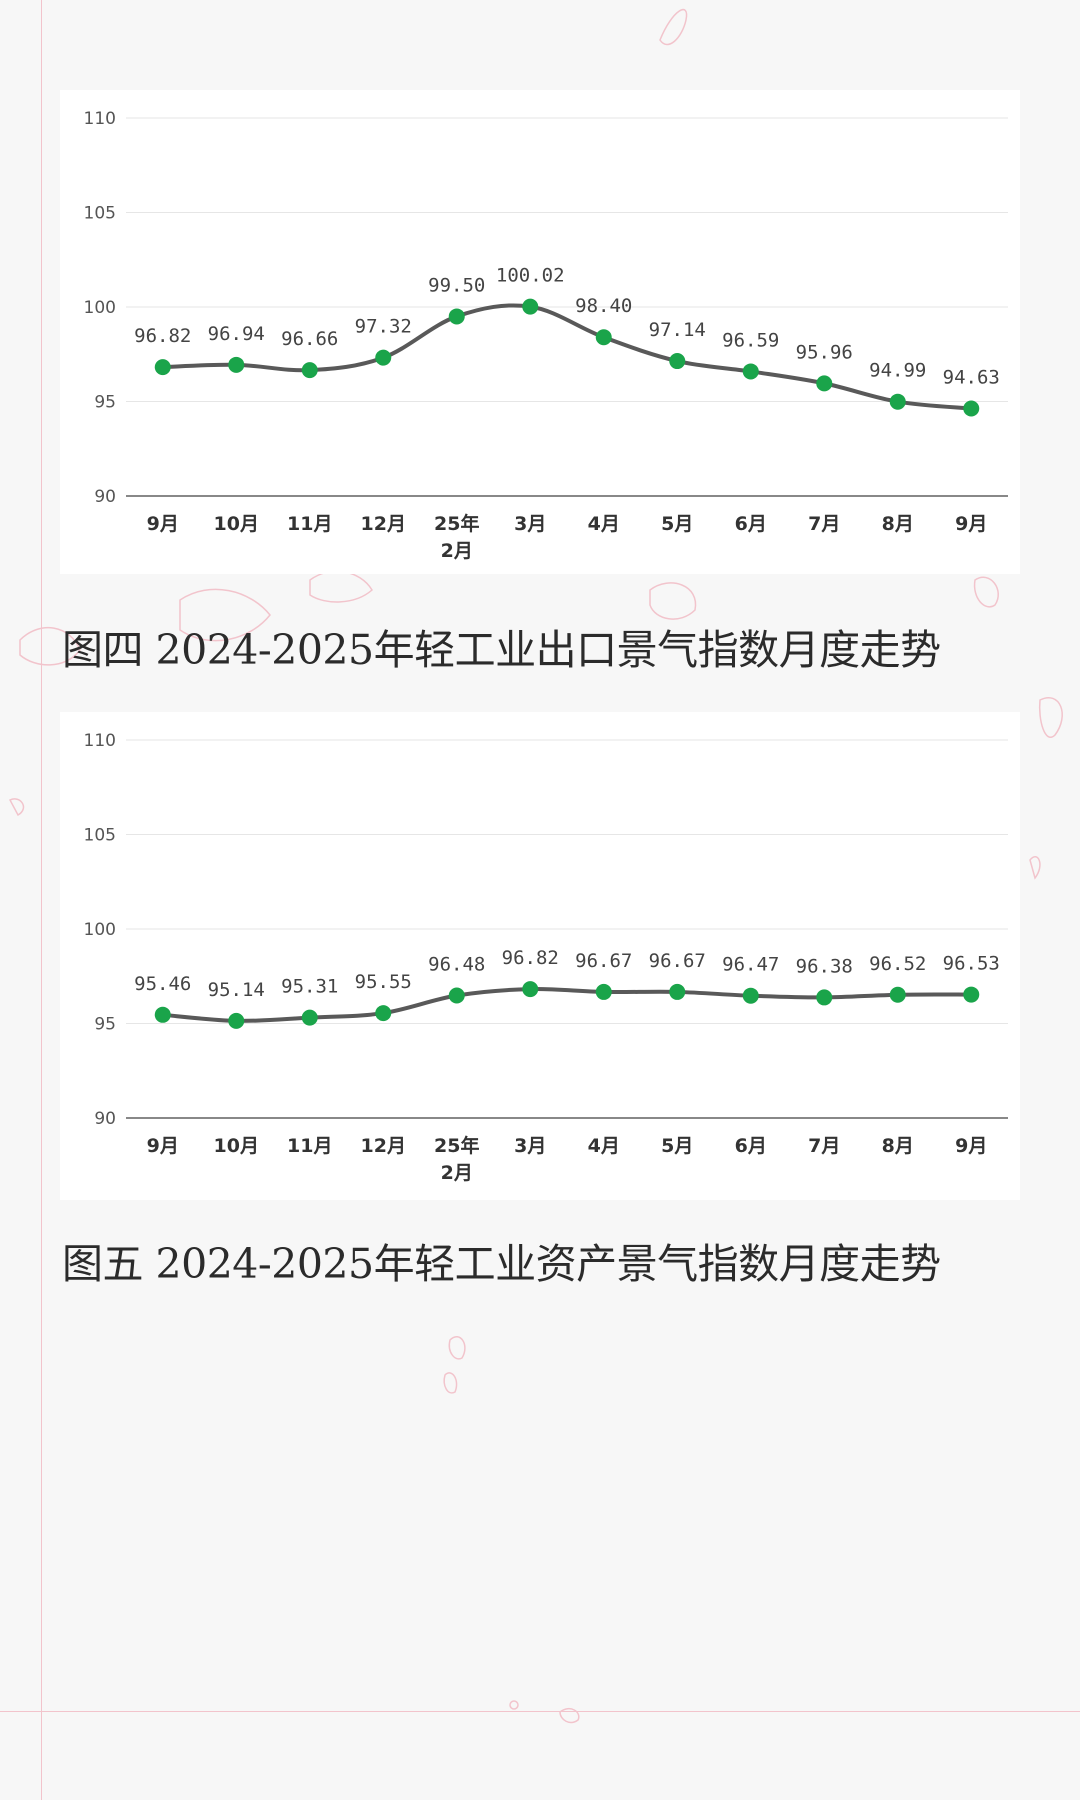 This screenshot has width=1080, height=1800. What do you see at coordinates (162, 984) in the screenshot?
I see `data-label: 95.46` at bounding box center [162, 984].